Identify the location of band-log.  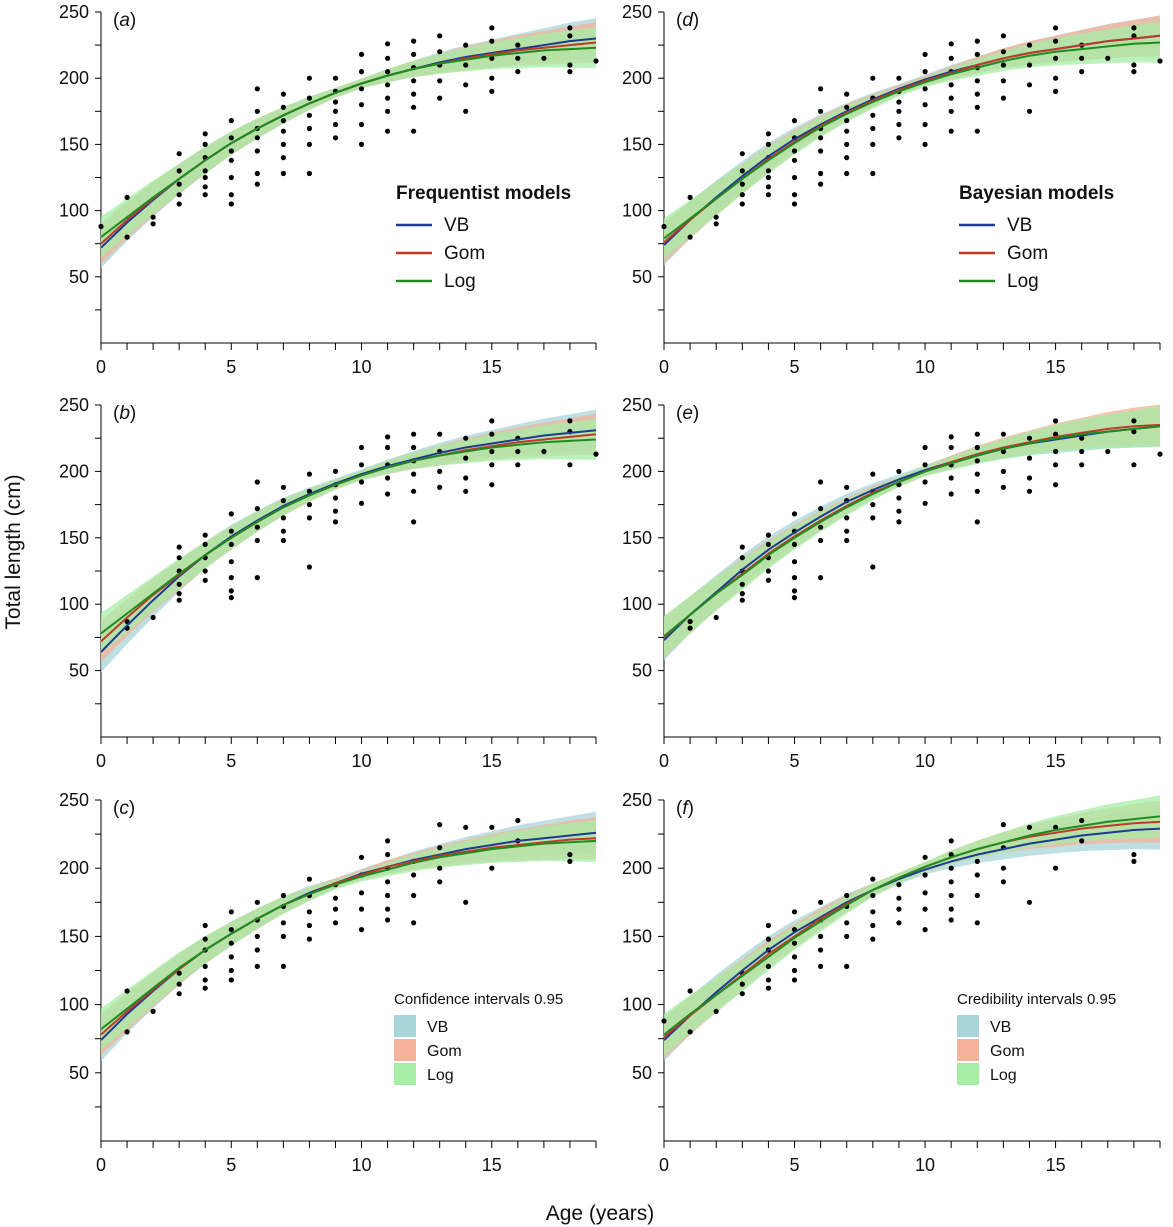
(912, 140).